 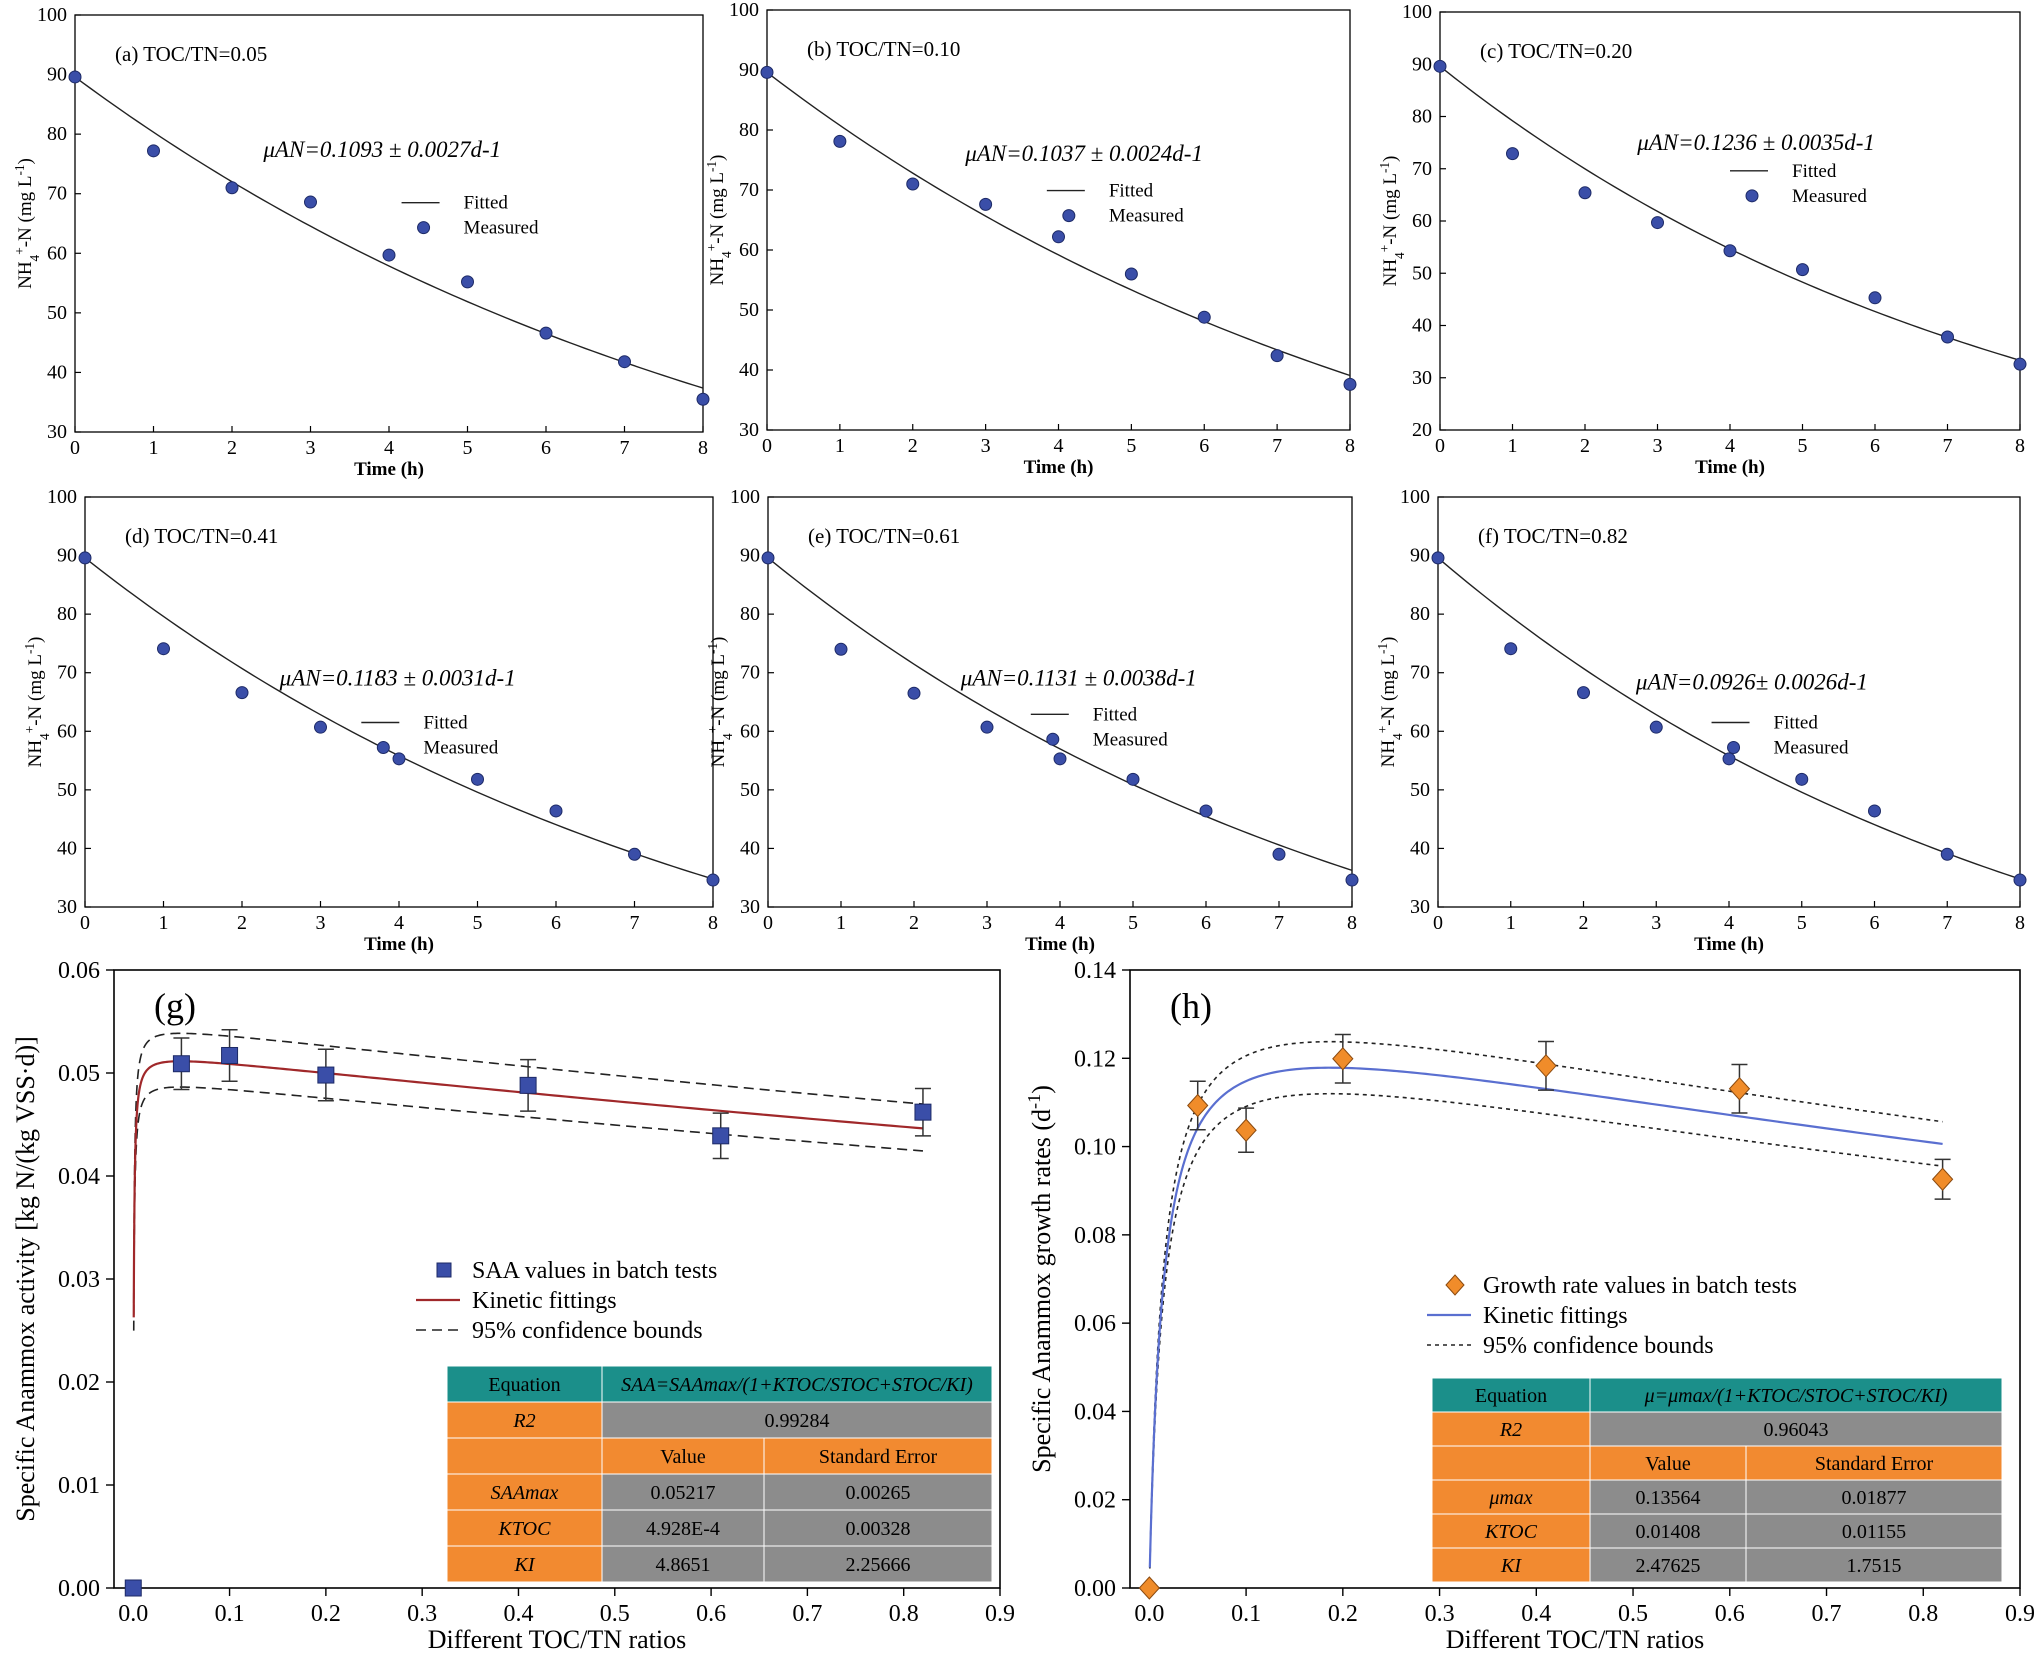 I want to click on x-tick-label: 0.4, so click(x=518, y=1614).